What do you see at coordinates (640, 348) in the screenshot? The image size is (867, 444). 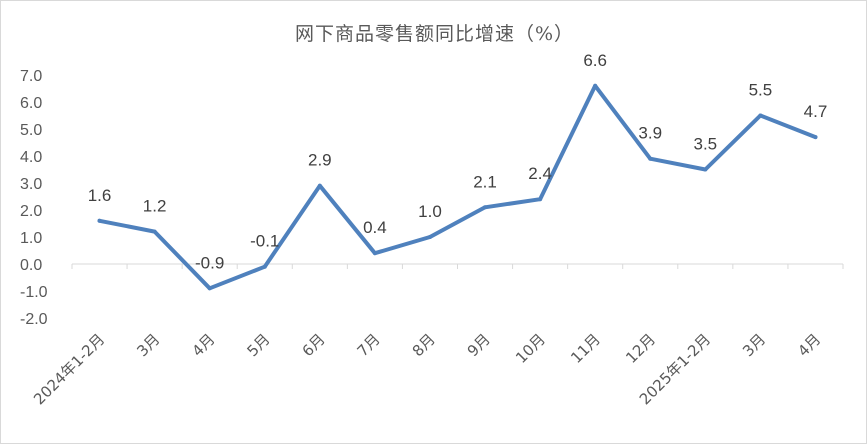 I see `x-tick-label: 12月` at bounding box center [640, 348].